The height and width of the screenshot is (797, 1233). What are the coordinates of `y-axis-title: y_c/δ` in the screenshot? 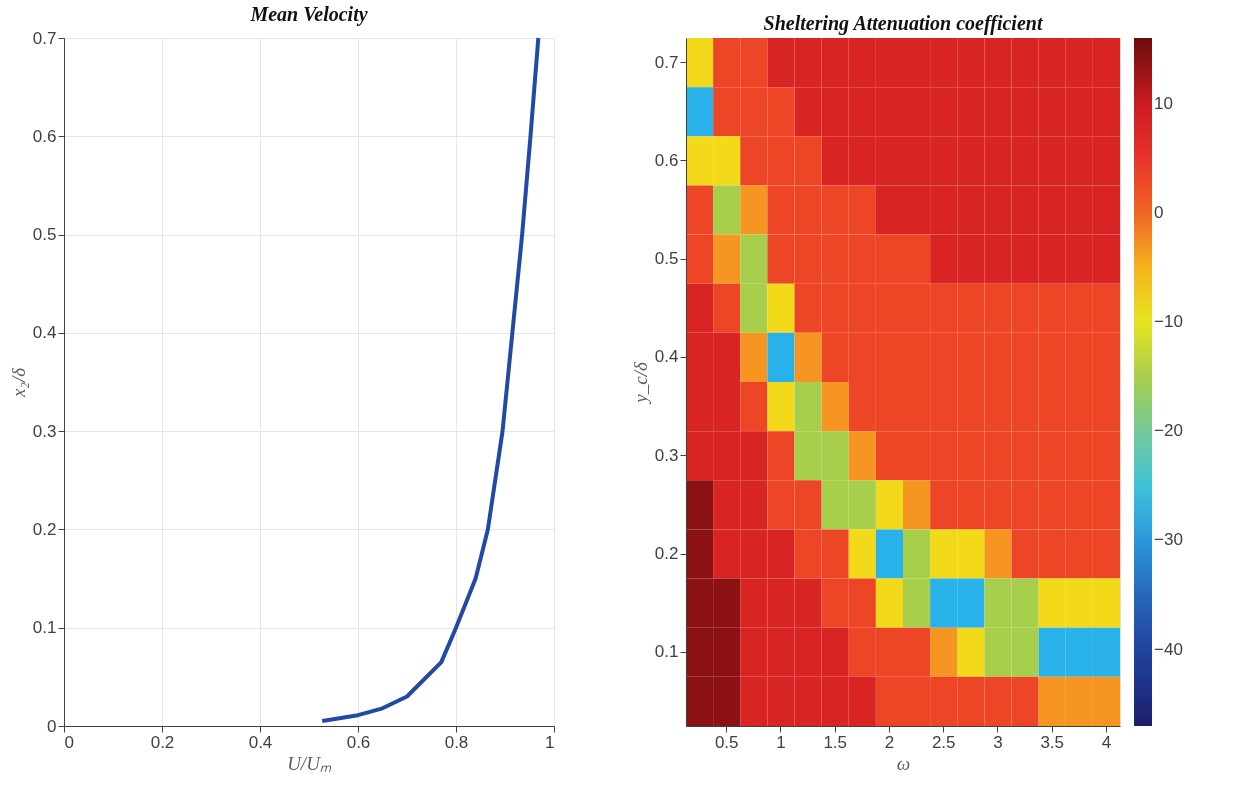 It's located at (640, 383).